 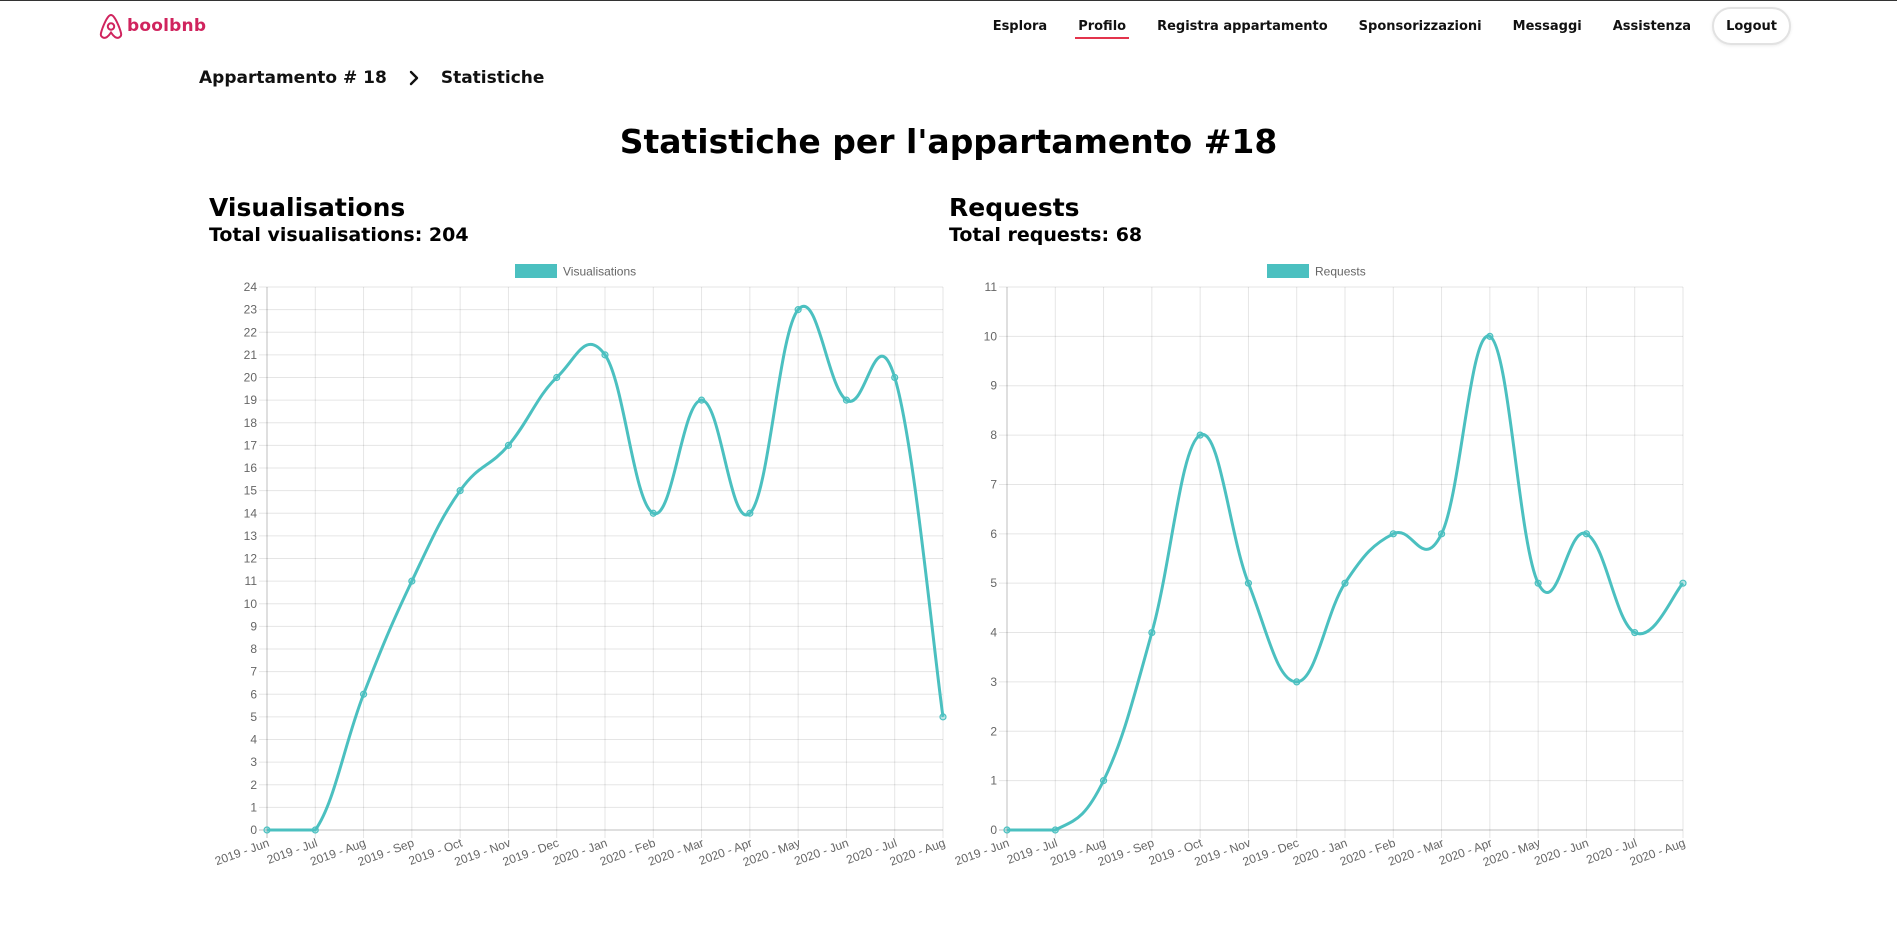 What do you see at coordinates (414, 78) in the screenshot?
I see `chevron-right-icon` at bounding box center [414, 78].